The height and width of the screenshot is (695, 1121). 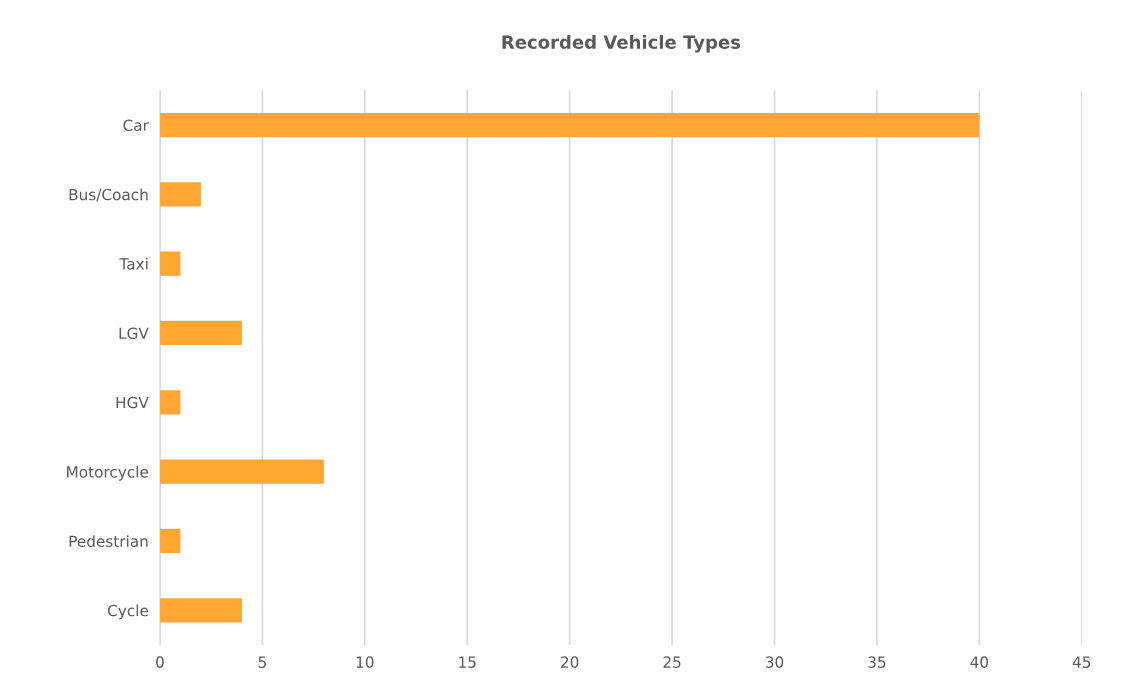 I want to click on chart-title: Recorded Vehicle Types, so click(x=621, y=43).